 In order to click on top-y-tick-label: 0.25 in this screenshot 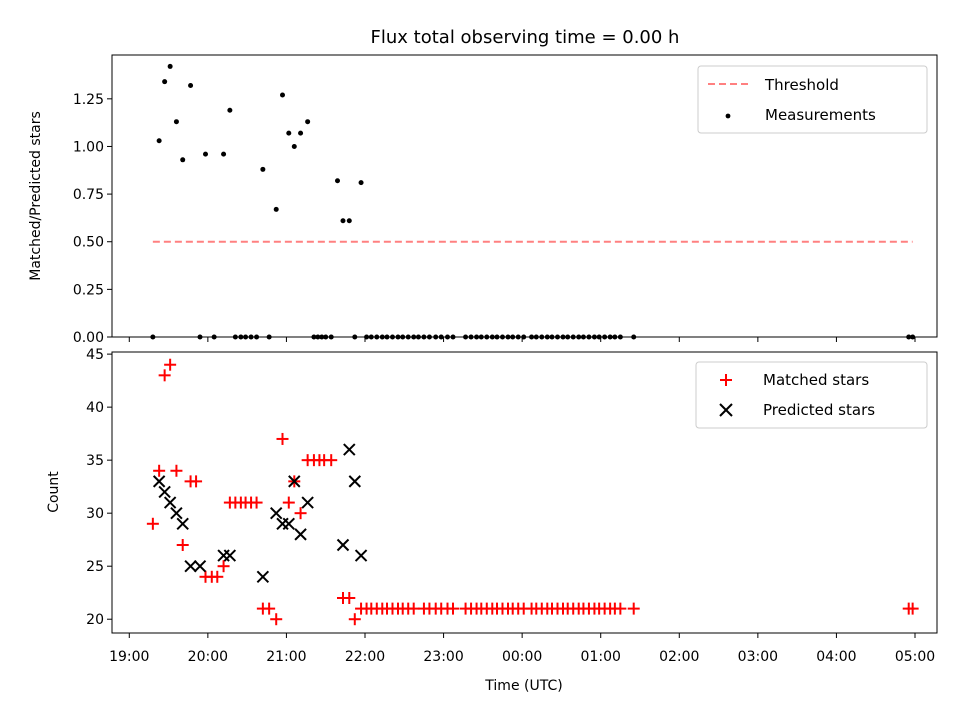, I will do `click(88, 290)`.